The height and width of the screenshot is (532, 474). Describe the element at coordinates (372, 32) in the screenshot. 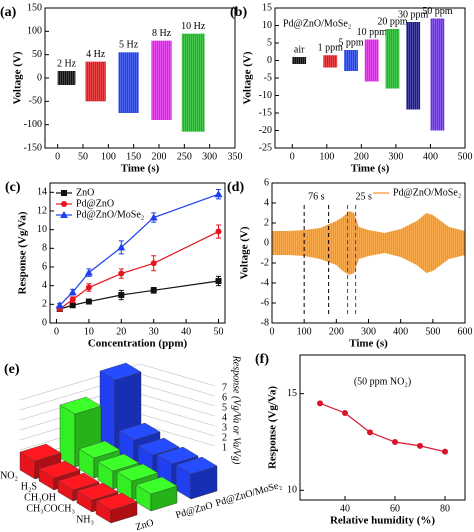

I see `burst-label: 10 ppm` at that location.